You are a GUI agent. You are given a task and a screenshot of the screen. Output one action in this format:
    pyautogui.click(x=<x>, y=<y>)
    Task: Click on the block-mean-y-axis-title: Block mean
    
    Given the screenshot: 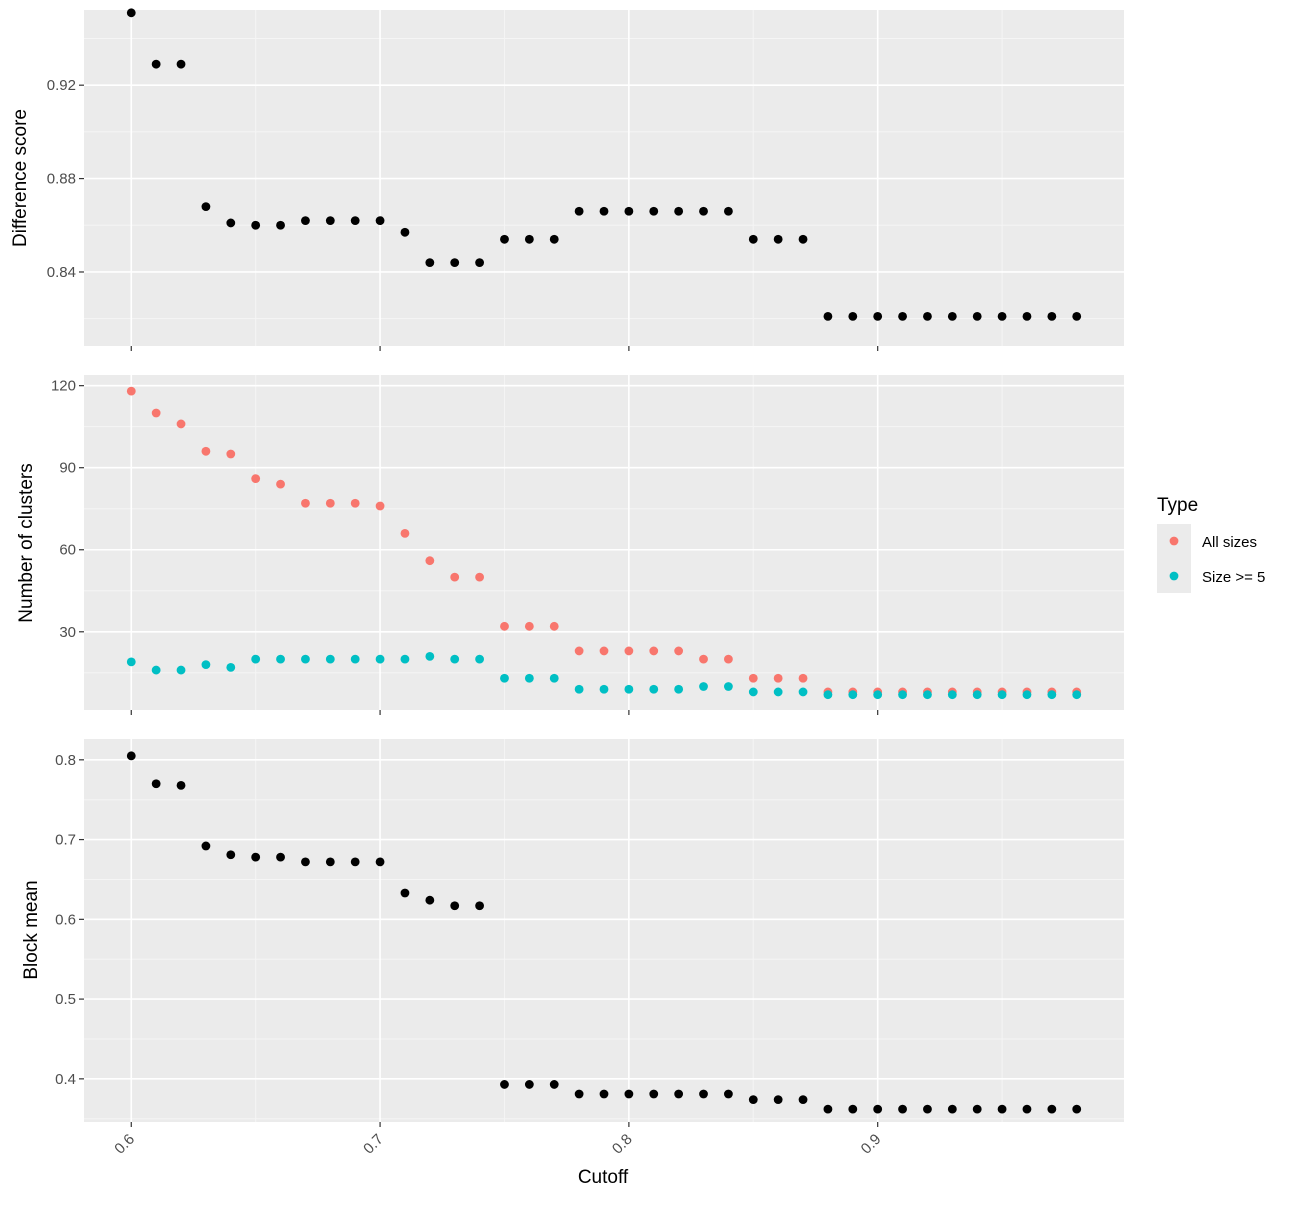 What is the action you would take?
    pyautogui.click(x=31, y=929)
    